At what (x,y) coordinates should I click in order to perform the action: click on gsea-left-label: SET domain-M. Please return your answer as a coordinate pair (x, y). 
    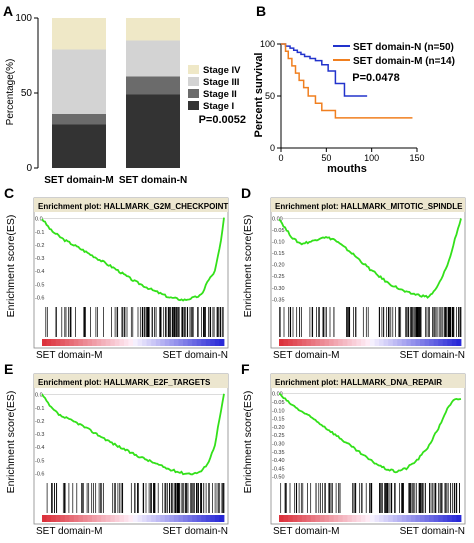
    Looking at the image, I should click on (69, 531).